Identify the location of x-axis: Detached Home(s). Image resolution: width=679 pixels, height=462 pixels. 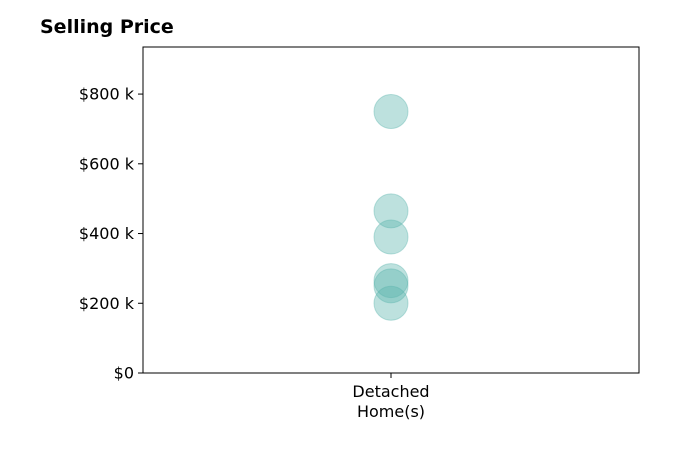
(391, 397).